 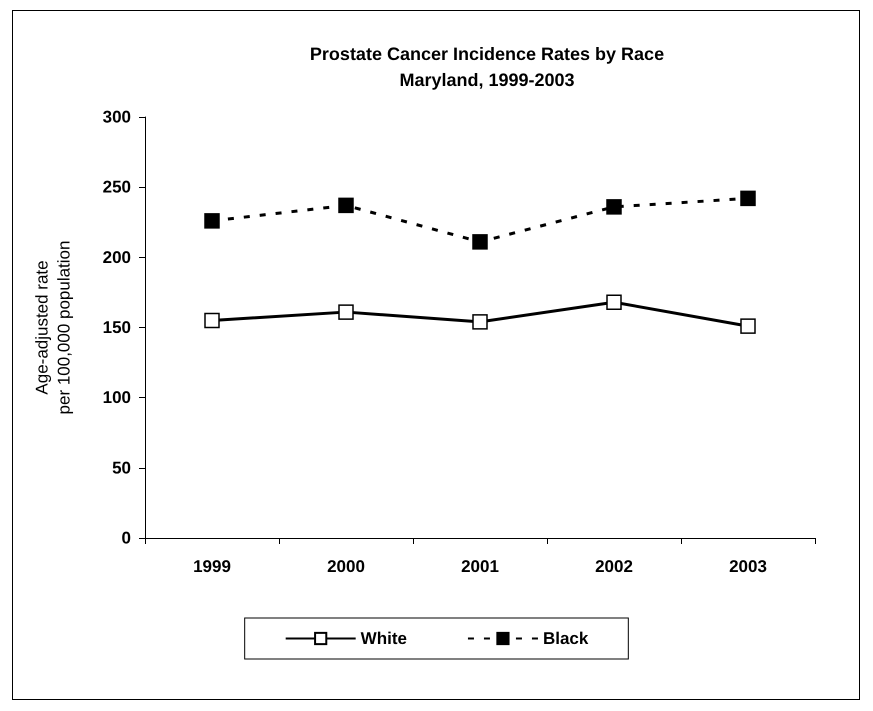 What do you see at coordinates (116, 398) in the screenshot?
I see `y-tick-label: 100` at bounding box center [116, 398].